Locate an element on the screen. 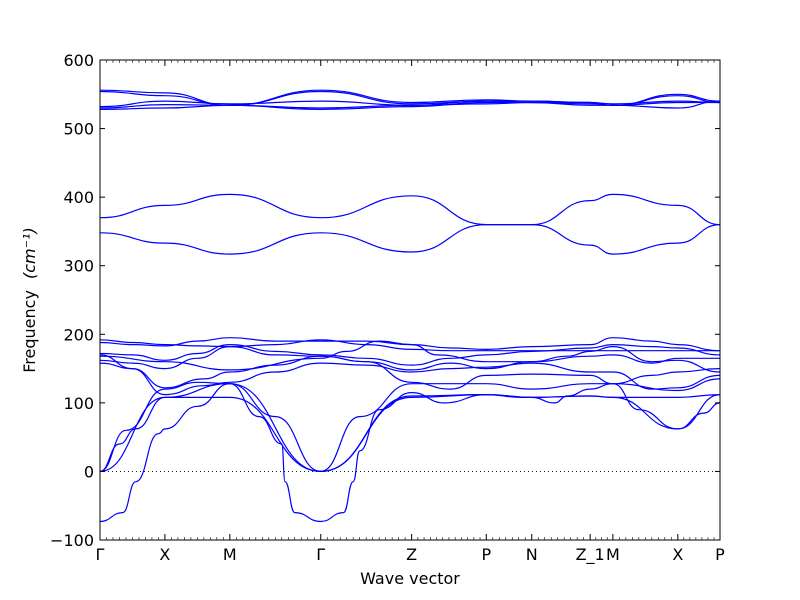  y-axis-label: Frequency (cm⁻¹) is located at coordinates (29, 299).